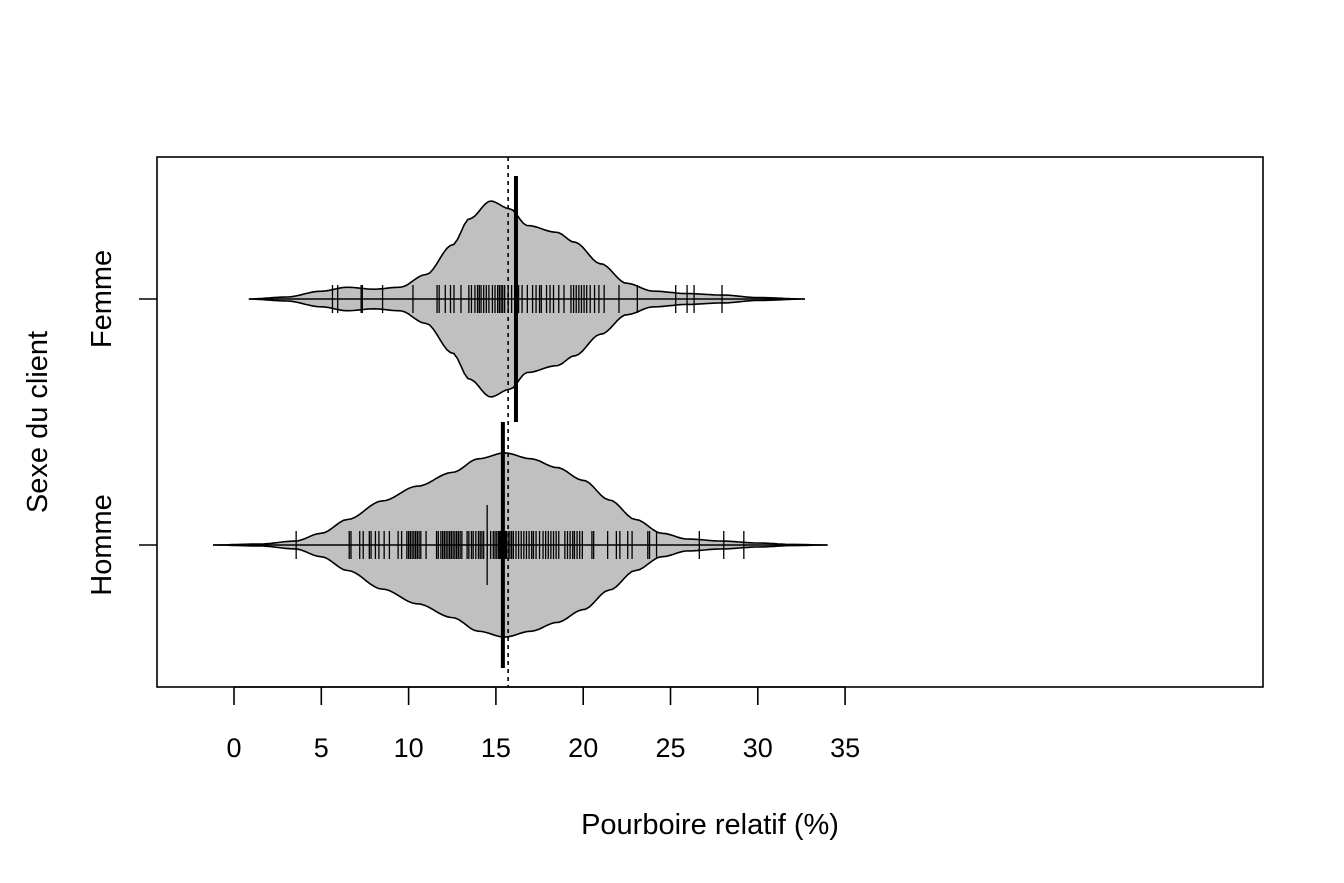  What do you see at coordinates (758, 748) in the screenshot?
I see `x-tick-label: 30` at bounding box center [758, 748].